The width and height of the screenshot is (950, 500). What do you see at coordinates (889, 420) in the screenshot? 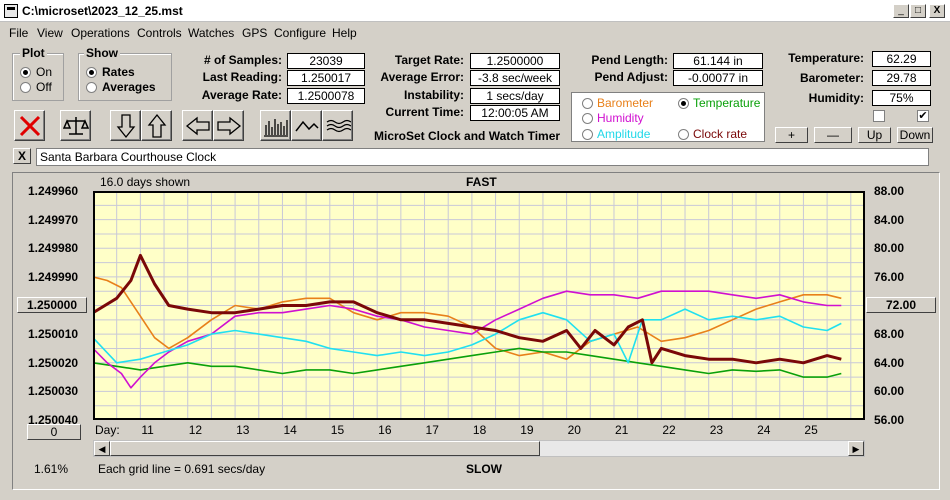
I see `right-axis-tick-label: 56.00` at bounding box center [889, 420].